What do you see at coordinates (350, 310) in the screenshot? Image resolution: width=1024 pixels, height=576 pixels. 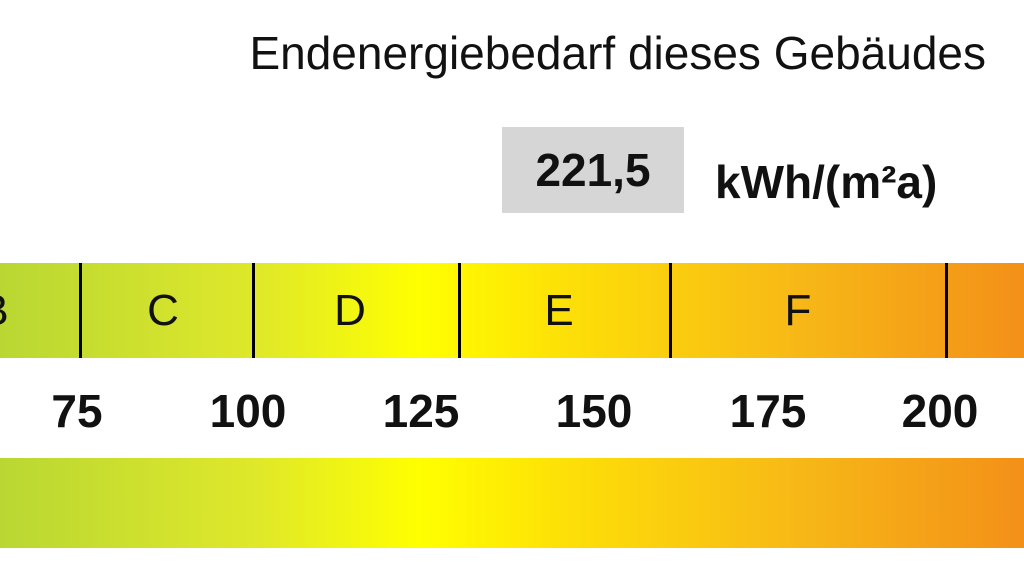 I see `class-label-d: D` at bounding box center [350, 310].